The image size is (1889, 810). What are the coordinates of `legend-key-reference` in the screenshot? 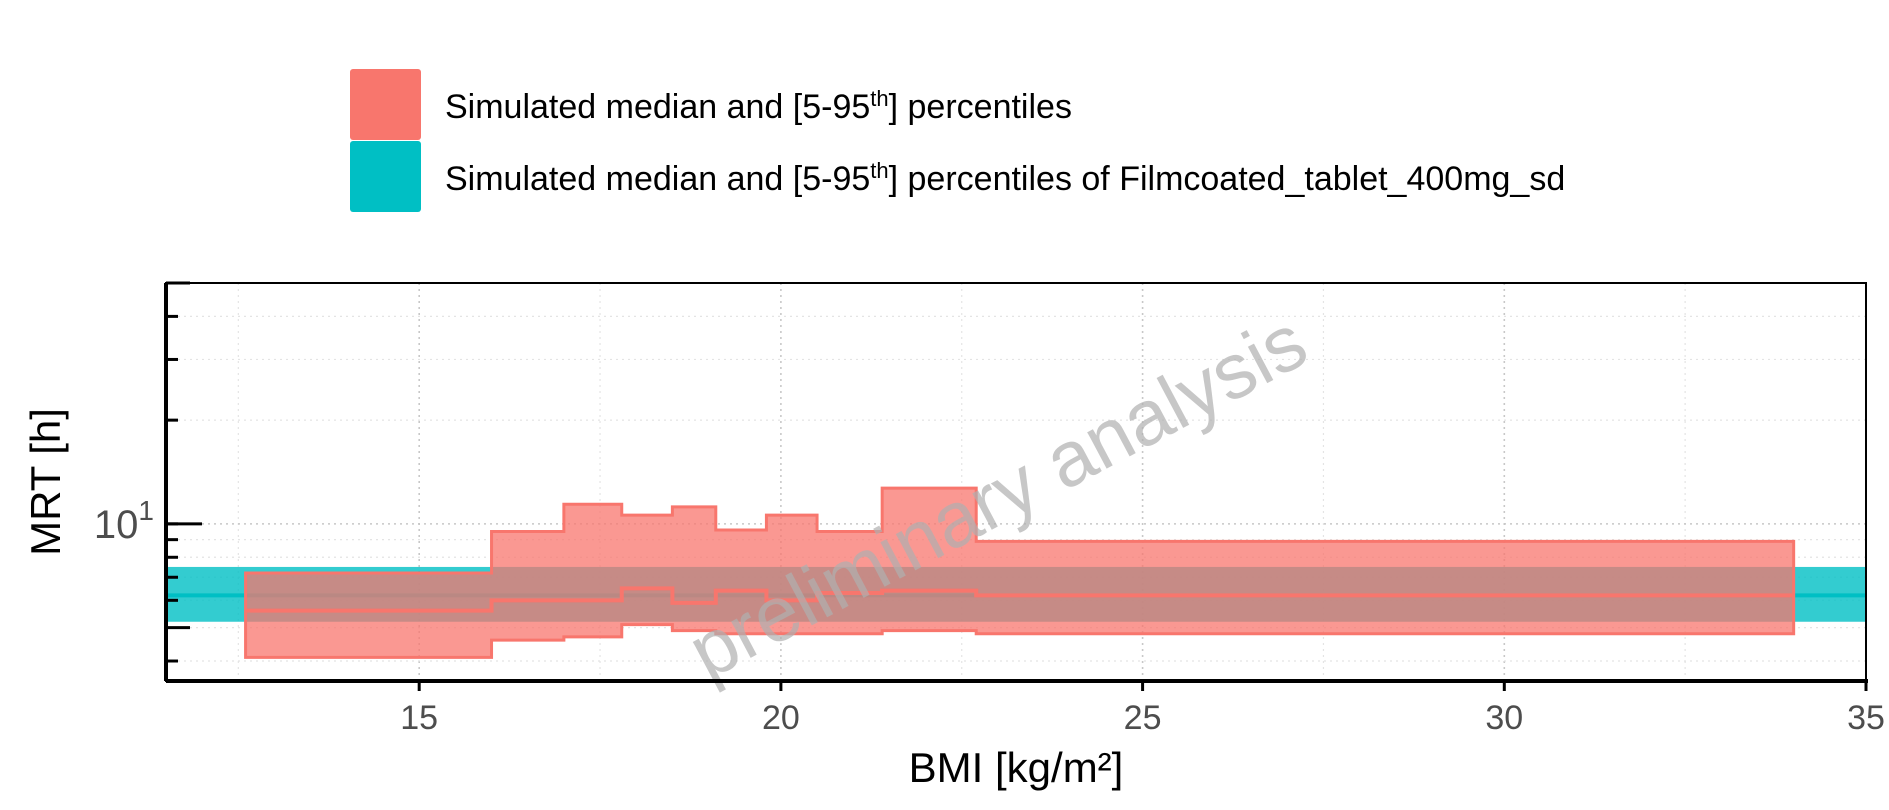 It's located at (385, 176).